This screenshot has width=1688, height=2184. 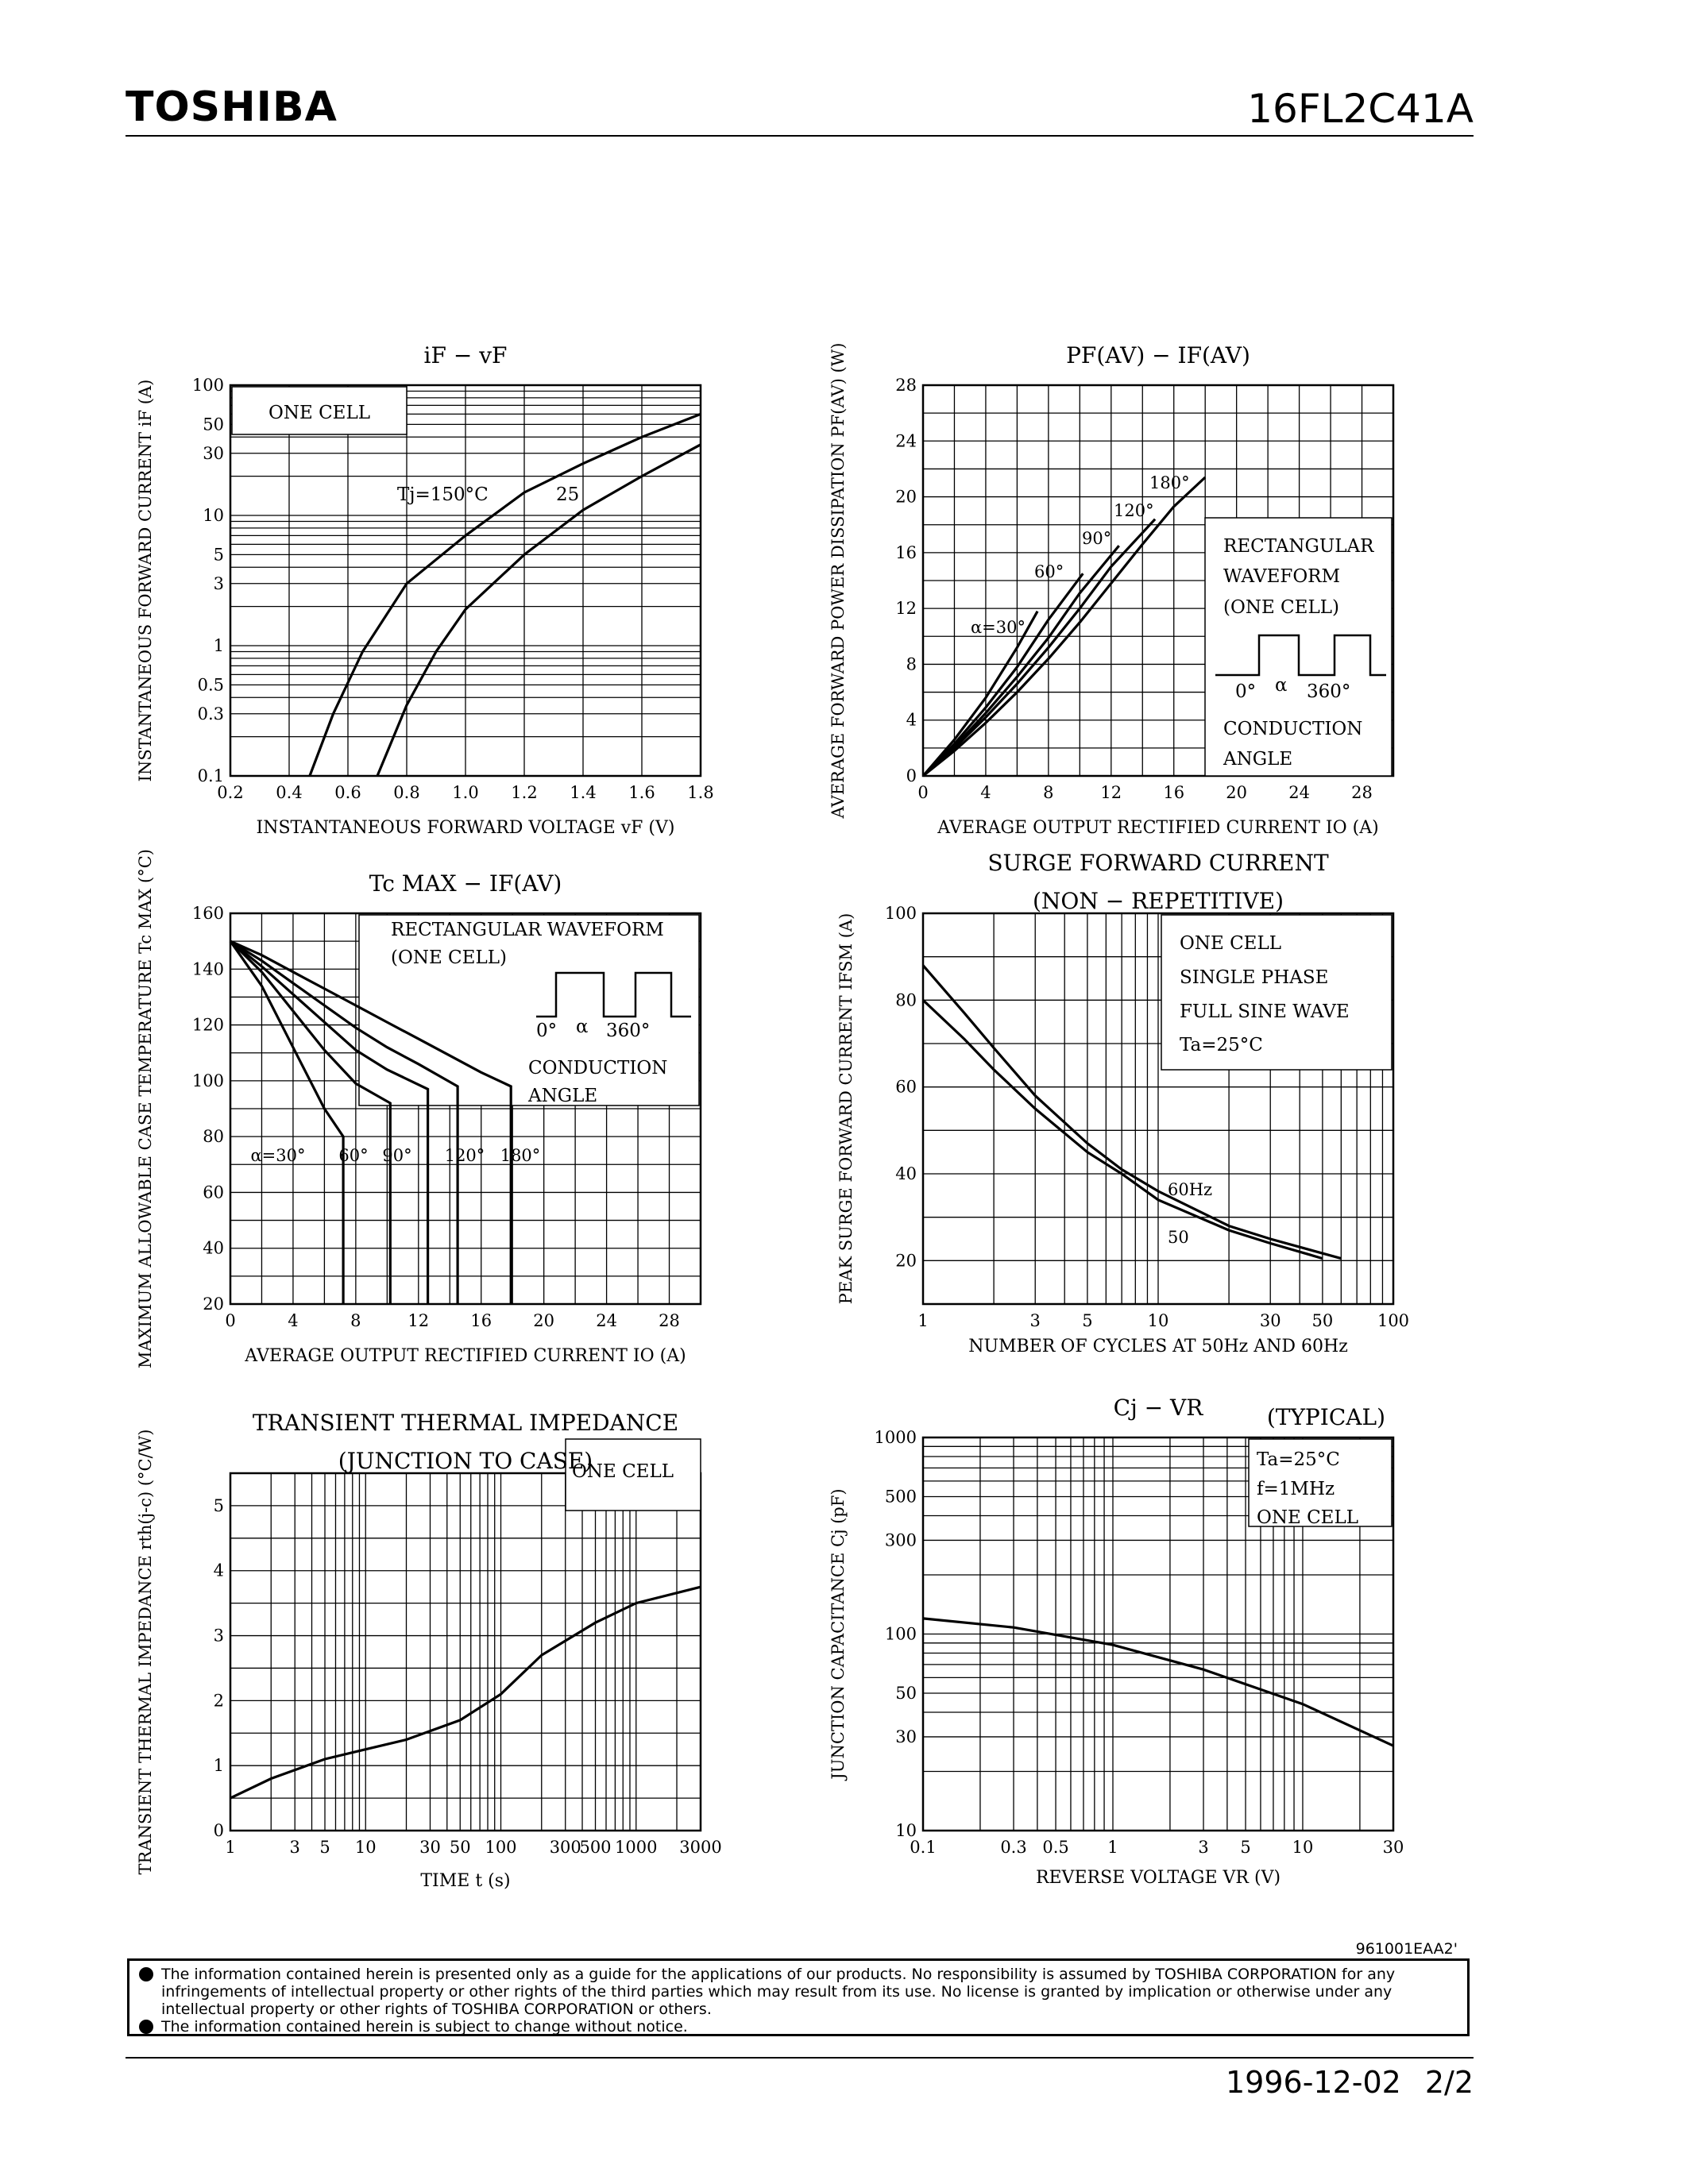 I want to click on y-tick-label: 1, so click(x=219, y=1765).